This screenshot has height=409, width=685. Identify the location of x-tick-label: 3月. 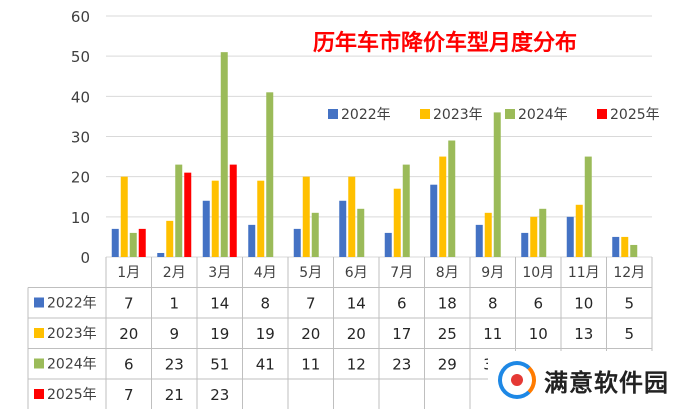
(219, 273).